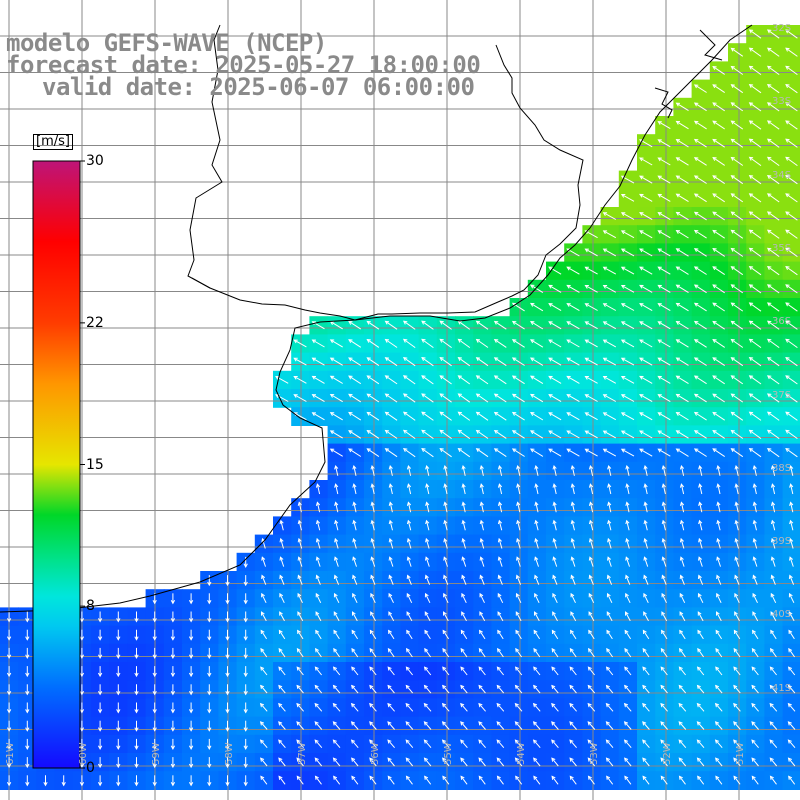 The width and height of the screenshot is (800, 800). I want to click on latitude-label: 38S, so click(781, 469).